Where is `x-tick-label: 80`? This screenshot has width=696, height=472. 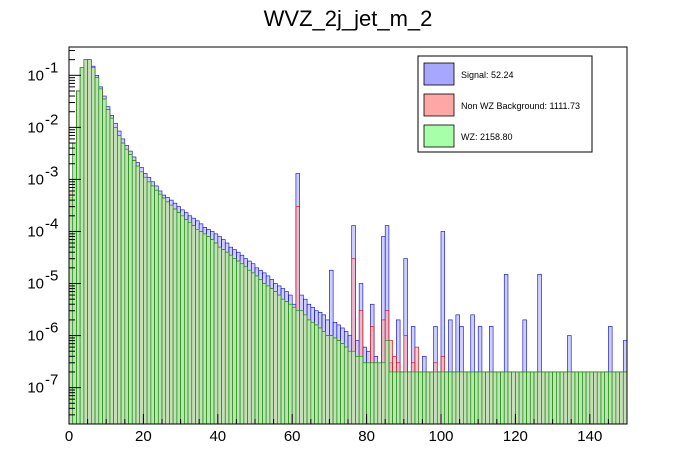
x-tick-label: 80 is located at coordinates (366, 436).